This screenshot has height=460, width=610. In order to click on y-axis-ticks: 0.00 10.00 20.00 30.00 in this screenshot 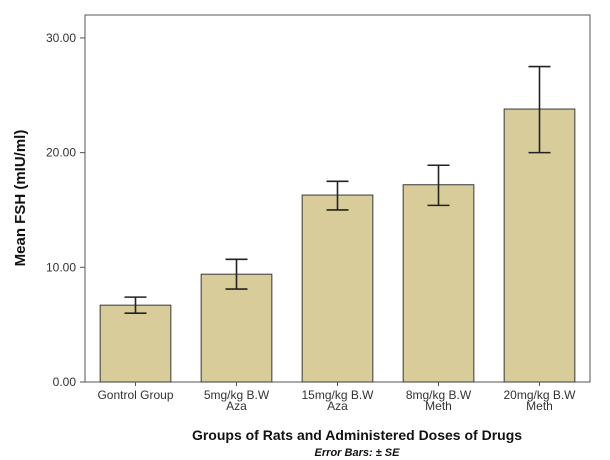, I will do `click(65, 210)`.